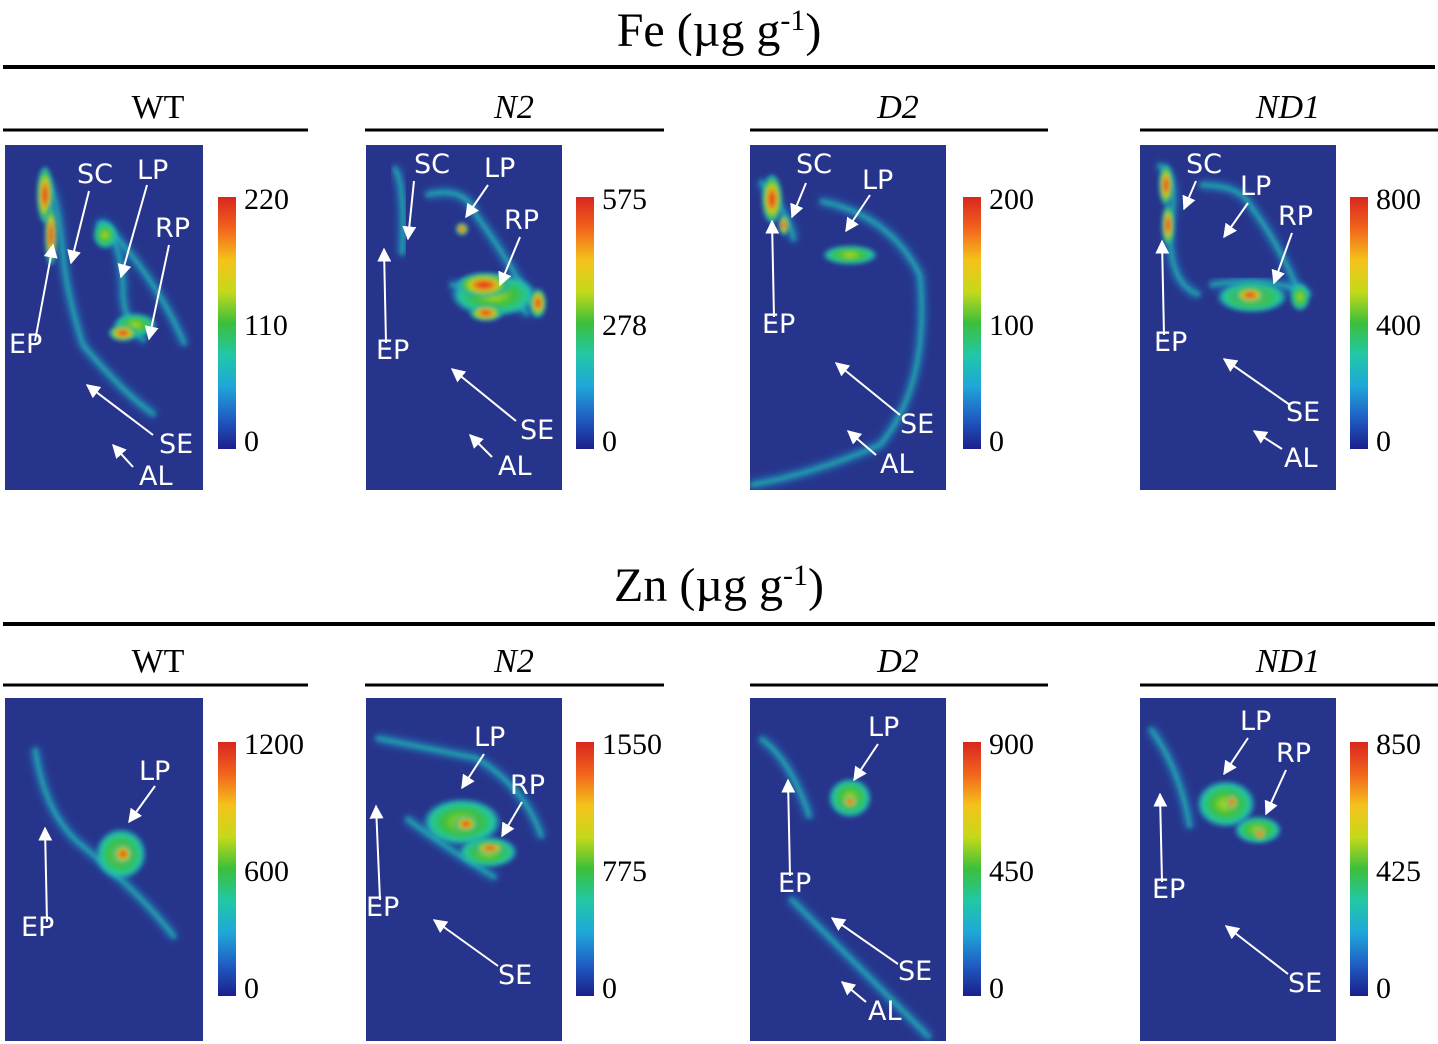  Describe the element at coordinates (647, 30) in the screenshot. I see `row-title-element: Fe` at that location.